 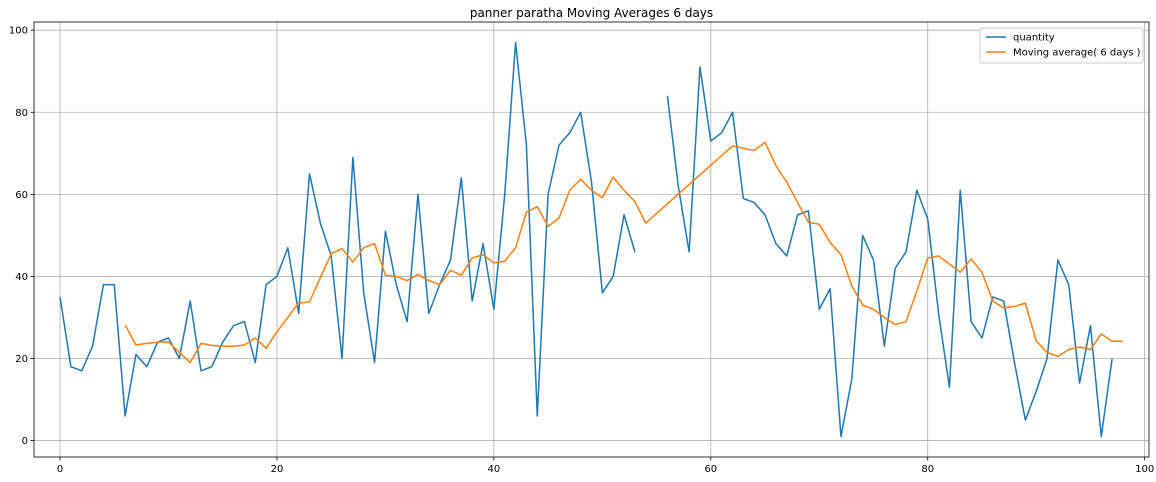 I want to click on chart-title: panner paratha Moving Averages 6 days, so click(x=591, y=13).